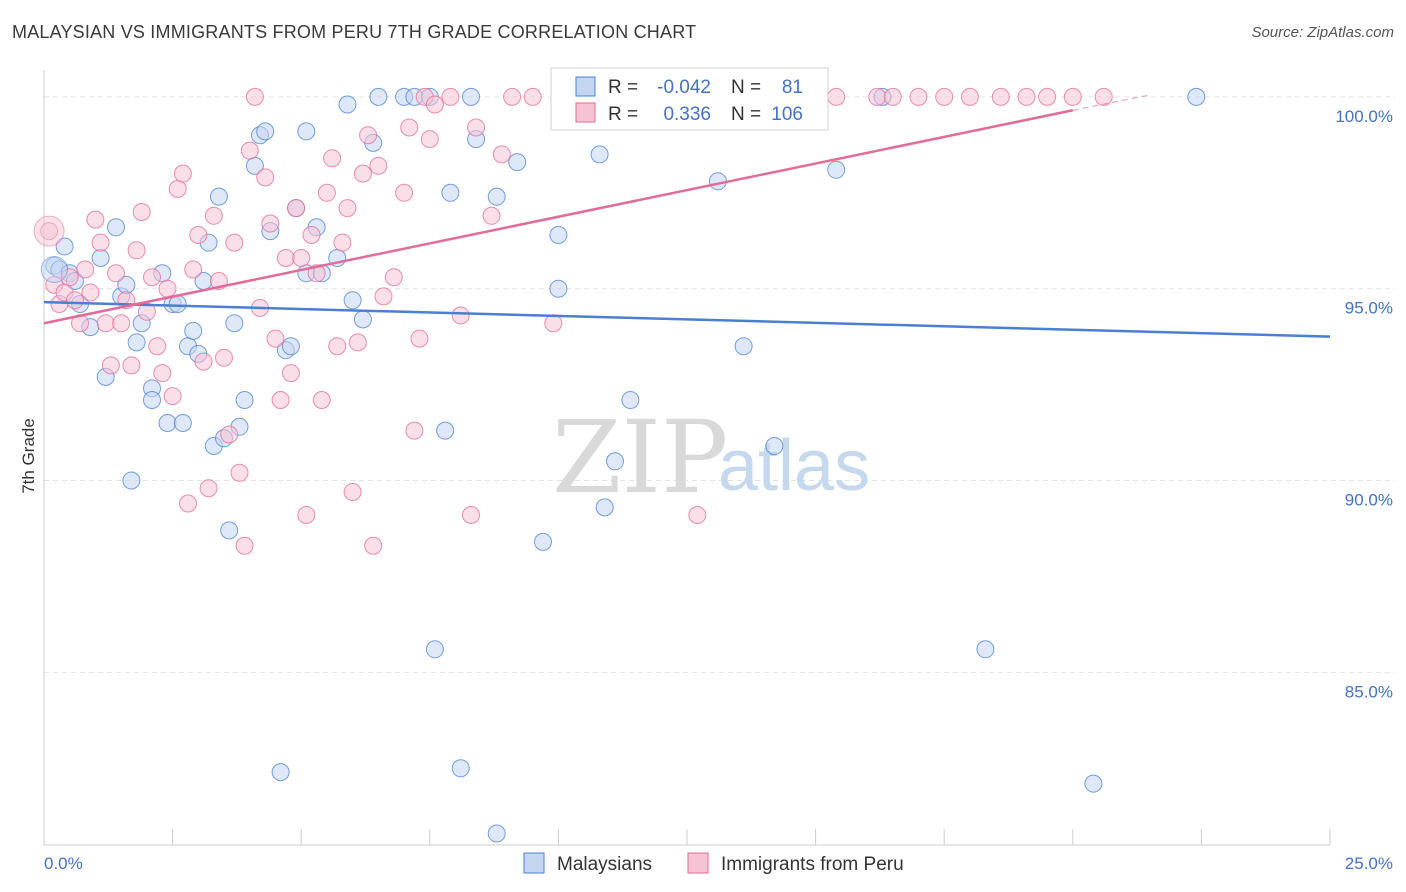 The width and height of the screenshot is (1406, 892). I want to click on legend-n-label-1: N =, so click(746, 87).